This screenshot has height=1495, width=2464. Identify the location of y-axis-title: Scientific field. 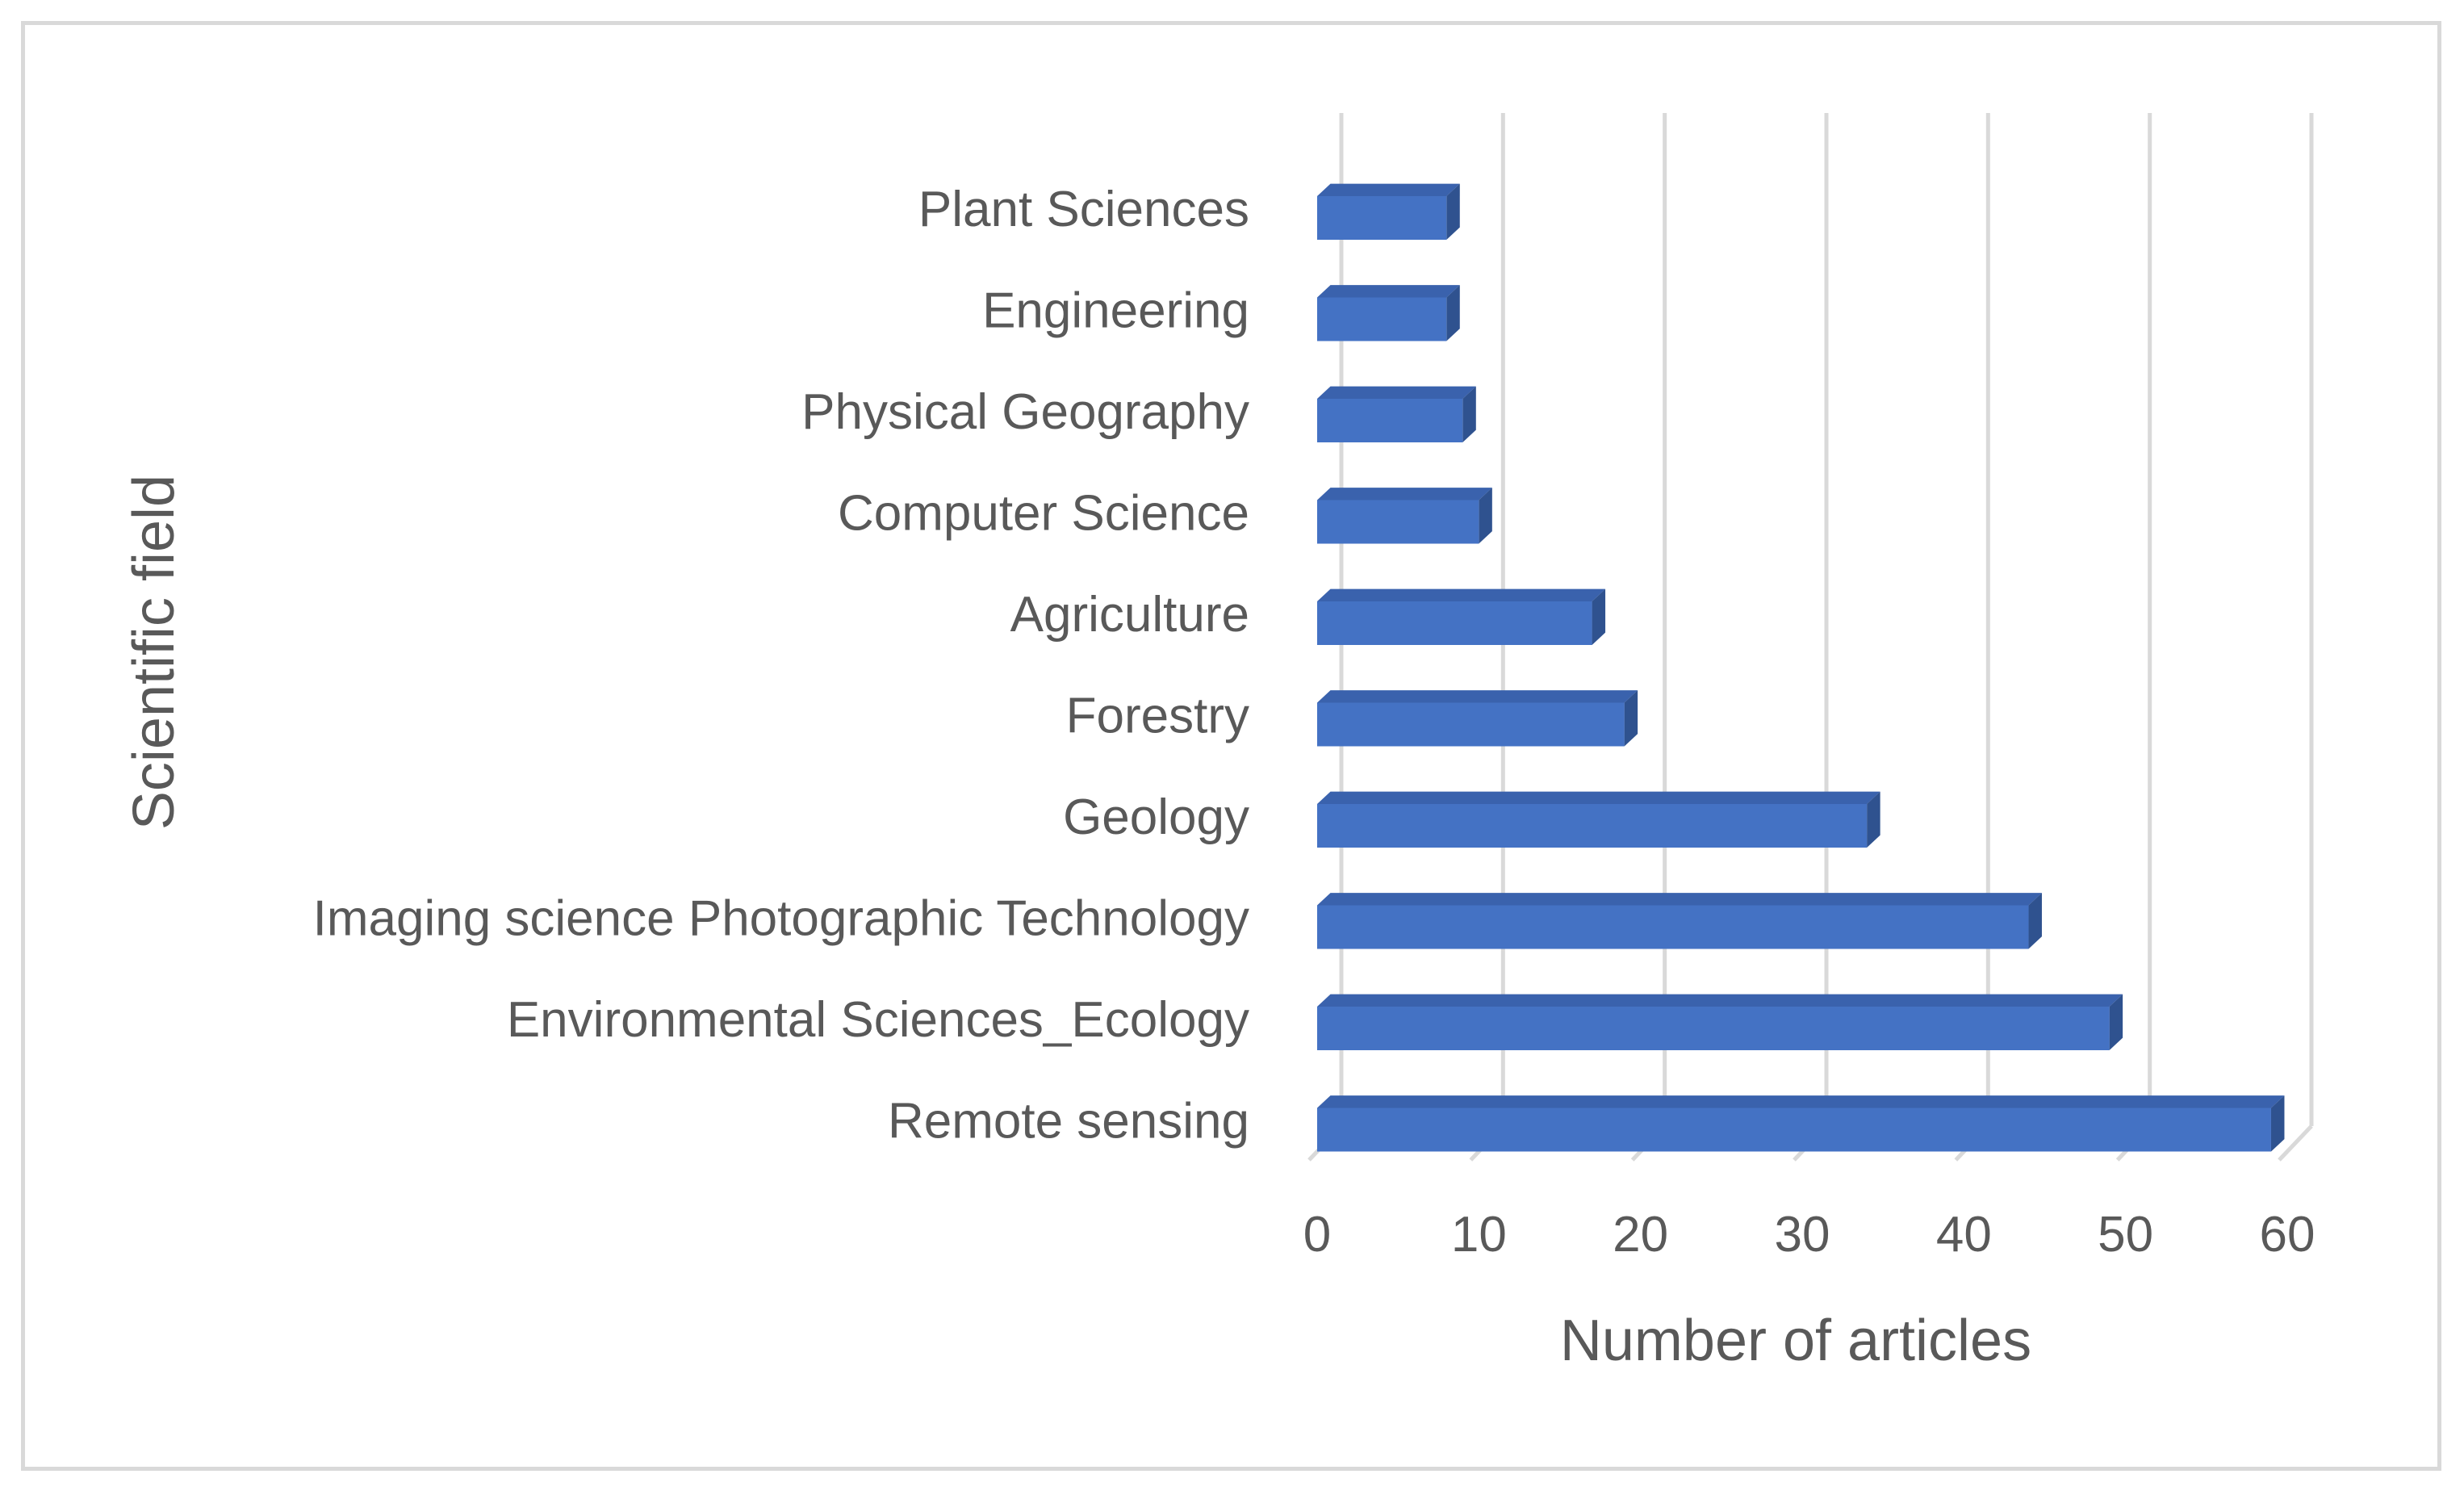
(154, 652).